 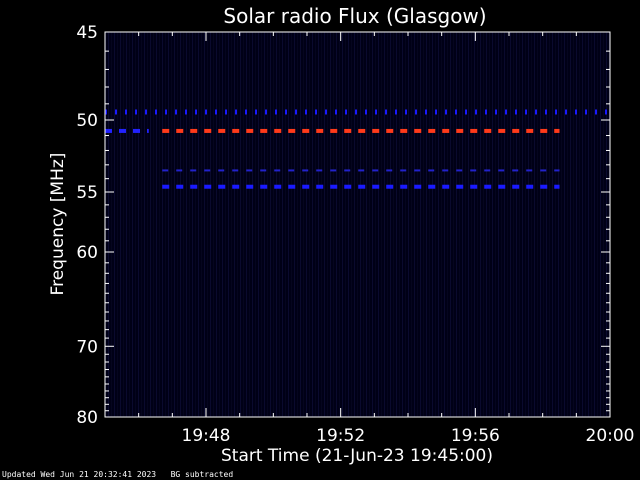 What do you see at coordinates (202, 474) in the screenshot?
I see `bg-subtracted-note: BG subtracted` at bounding box center [202, 474].